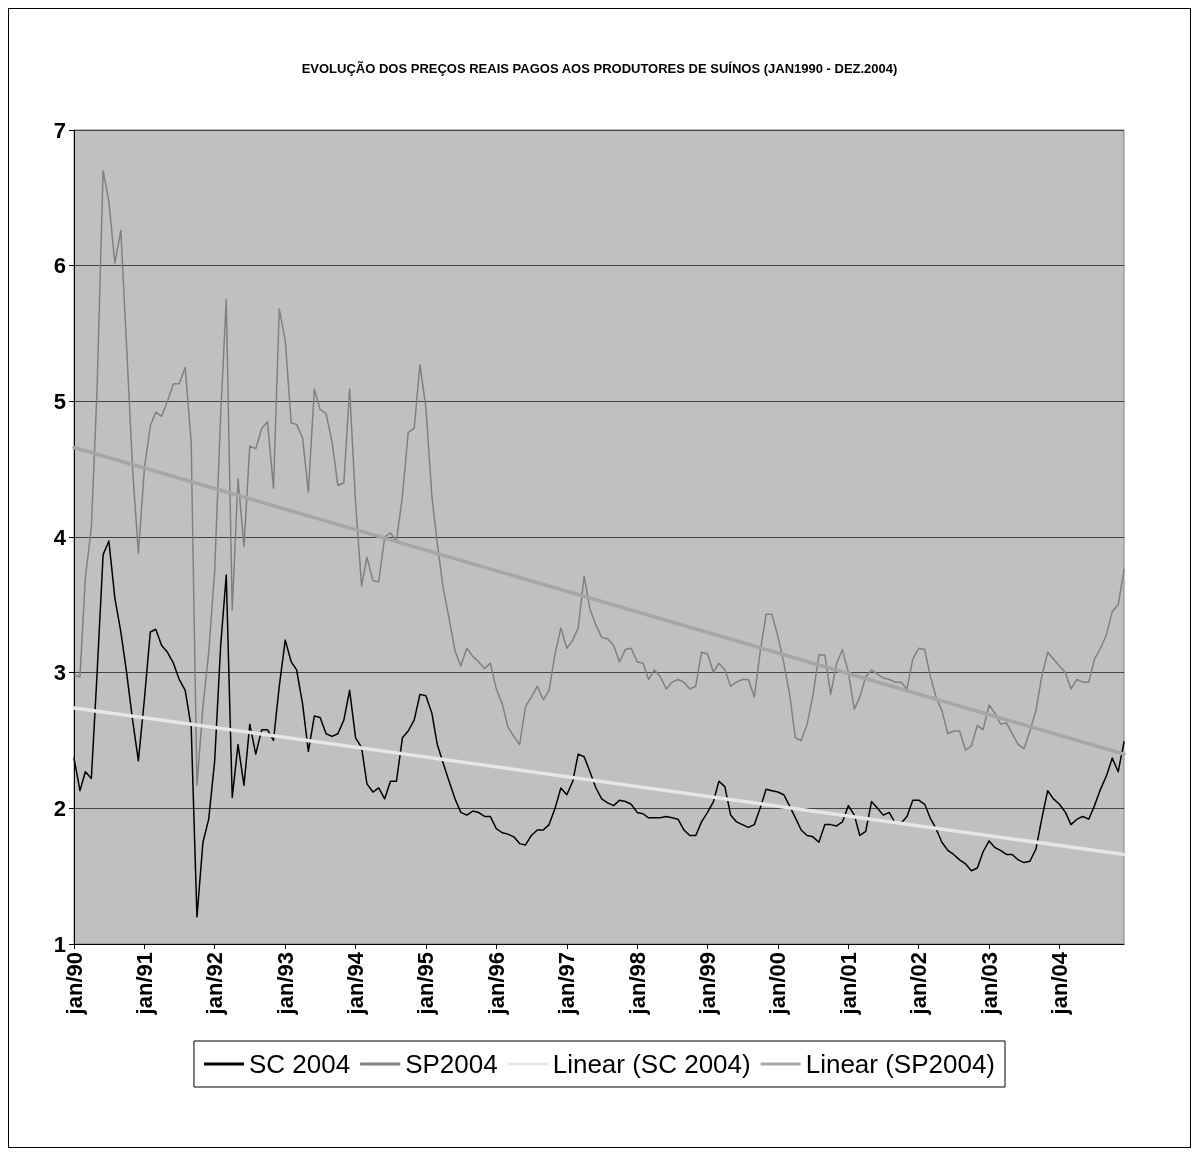 The height and width of the screenshot is (1160, 1199). I want to click on y-tick-label: 7, so click(59, 130).